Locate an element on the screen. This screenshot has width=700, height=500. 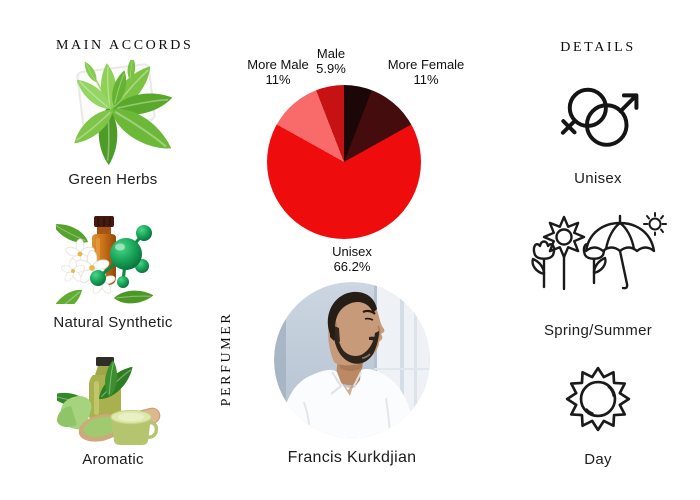
pie-label-more-male: More Male 11% is located at coordinates (277, 72).